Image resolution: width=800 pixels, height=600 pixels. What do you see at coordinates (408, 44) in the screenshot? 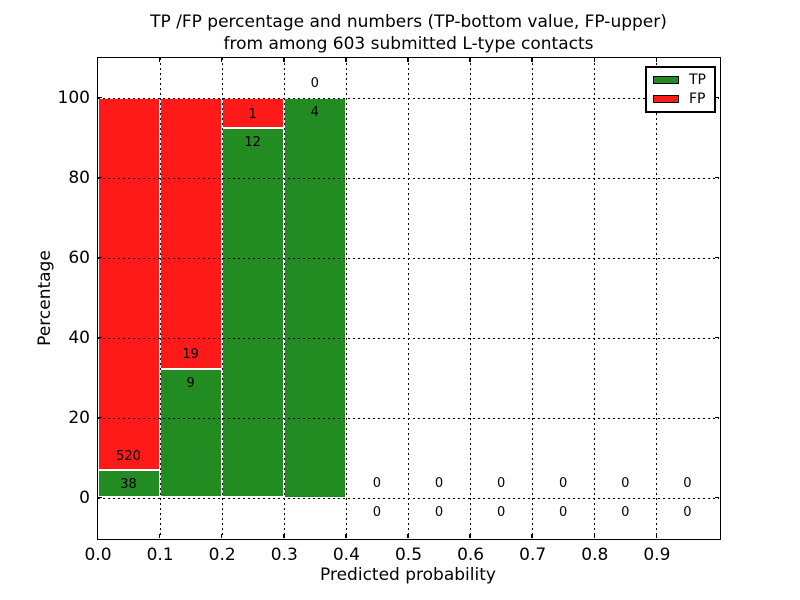
I see `chart-title-line2: from among 603 submitted L-type contacts` at bounding box center [408, 44].